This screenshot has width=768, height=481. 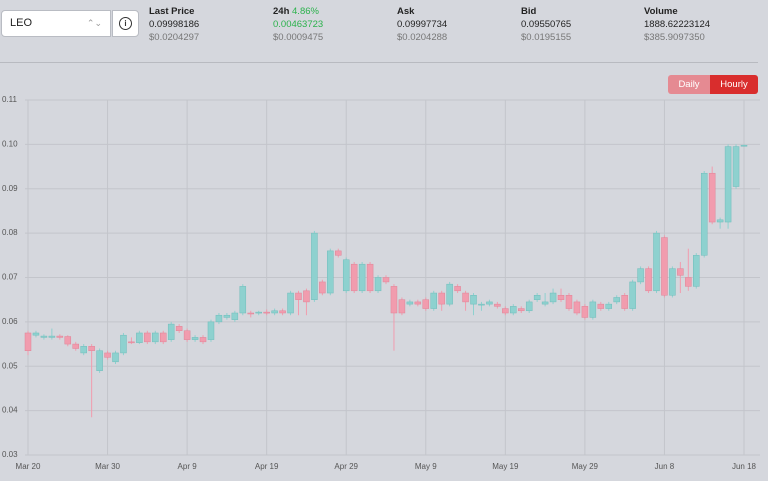 What do you see at coordinates (546, 11) in the screenshot?
I see `stat-label: Bid` at bounding box center [546, 11].